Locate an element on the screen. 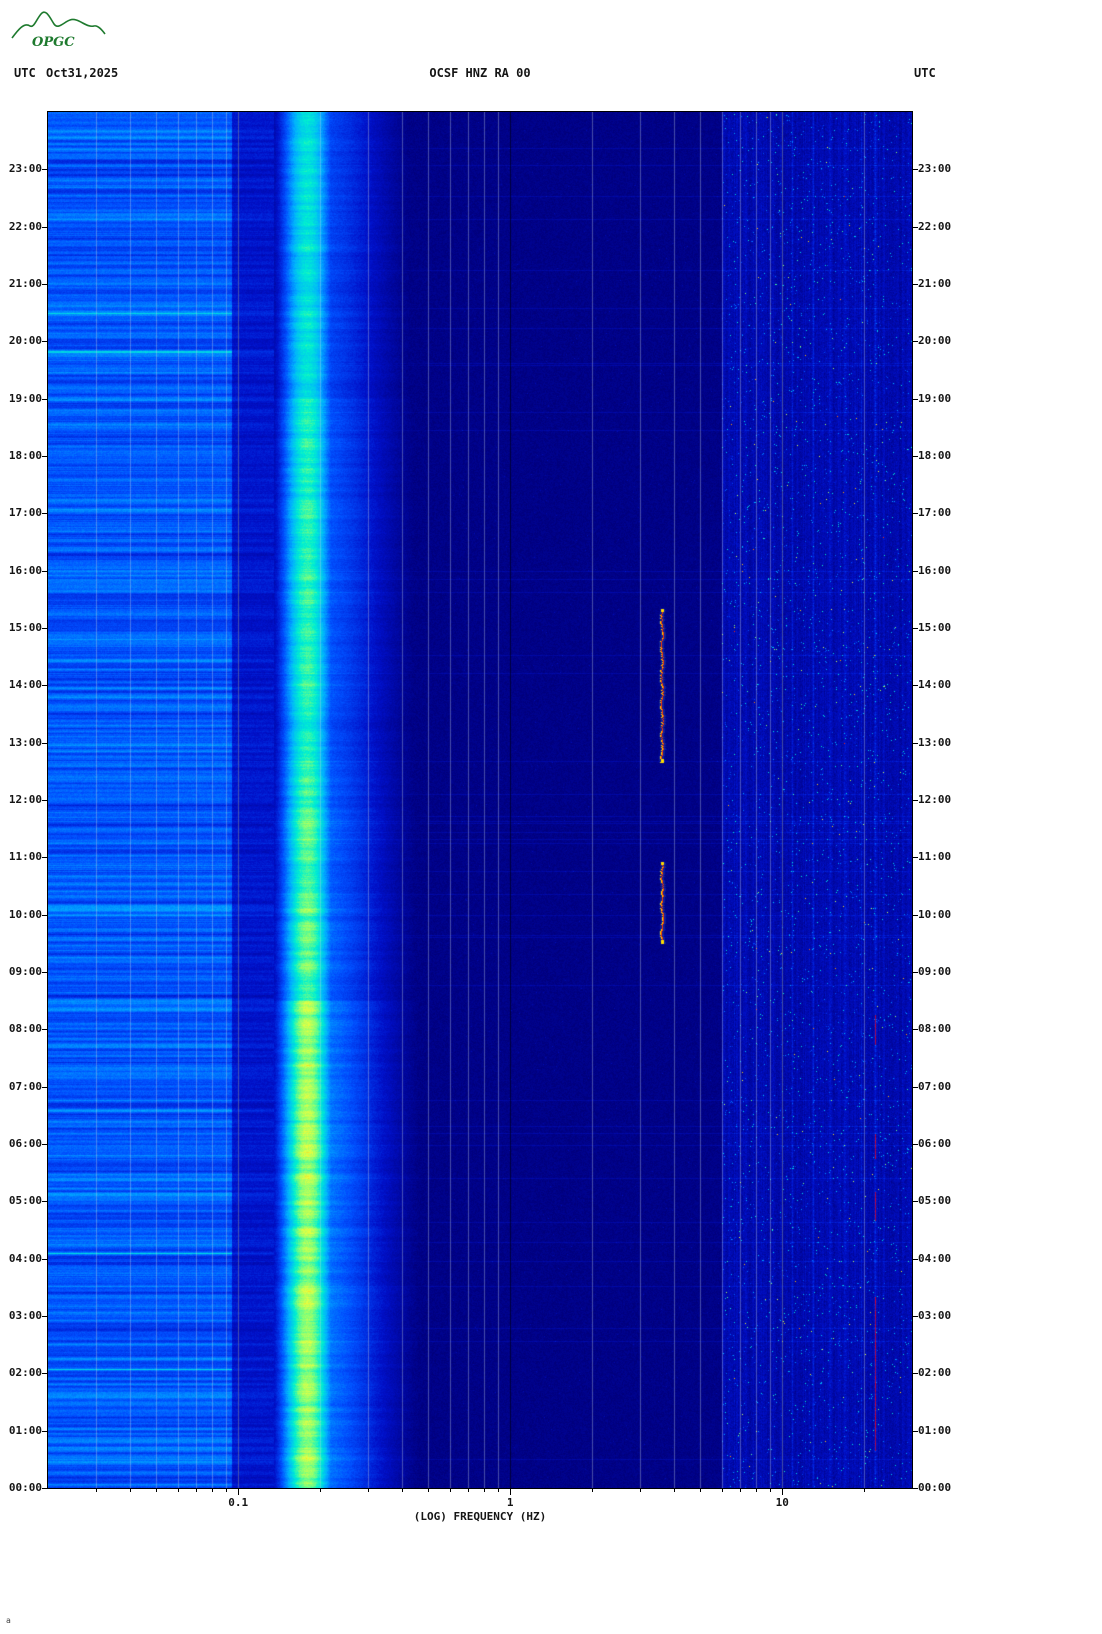 The height and width of the screenshot is (1634, 1102). time-label-left: 15:00 is located at coordinates (25, 627).